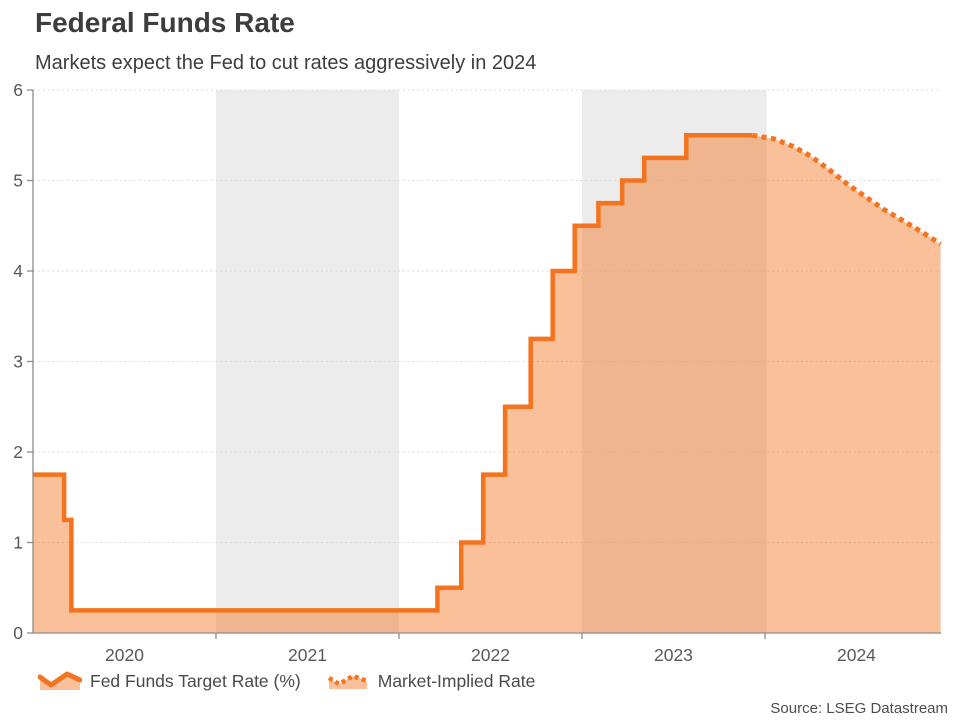 Image resolution: width=960 pixels, height=720 pixels. Describe the element at coordinates (18, 452) in the screenshot. I see `y-tick-label: 2` at that location.